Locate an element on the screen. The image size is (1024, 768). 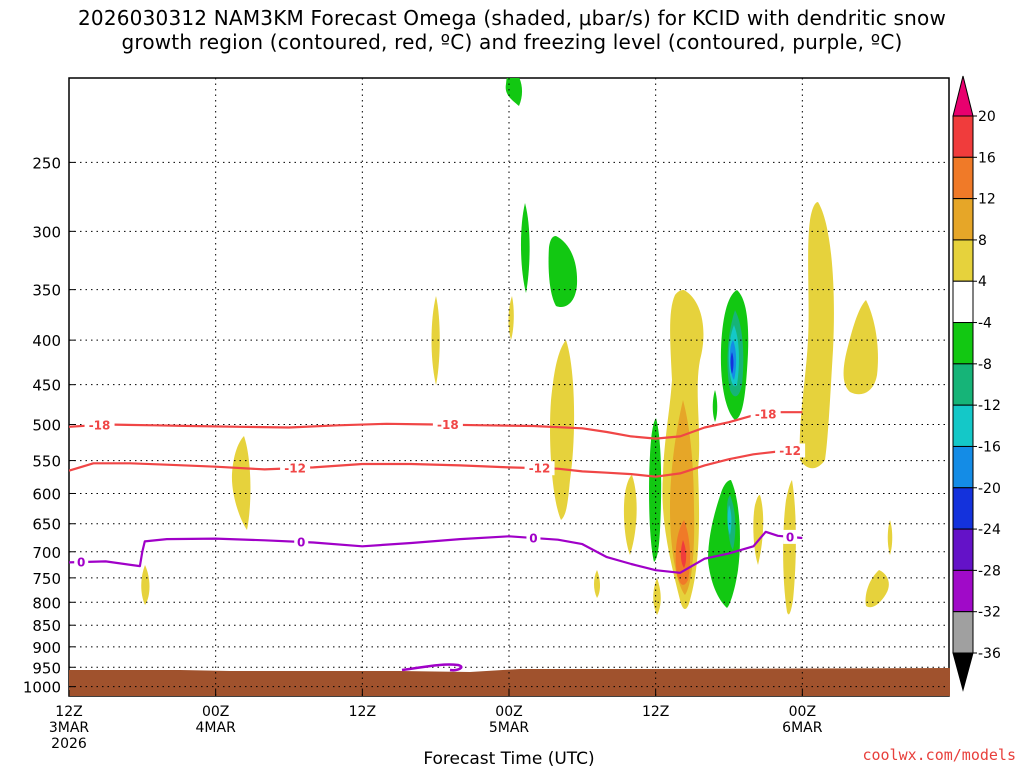
colorbar-label: -28 is located at coordinates (989, 571).